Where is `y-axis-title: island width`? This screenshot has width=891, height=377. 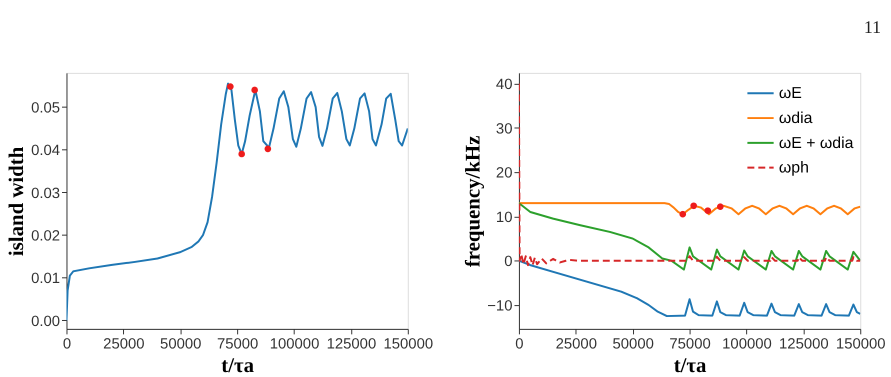
y-axis-title: island width is located at coordinates (16, 201).